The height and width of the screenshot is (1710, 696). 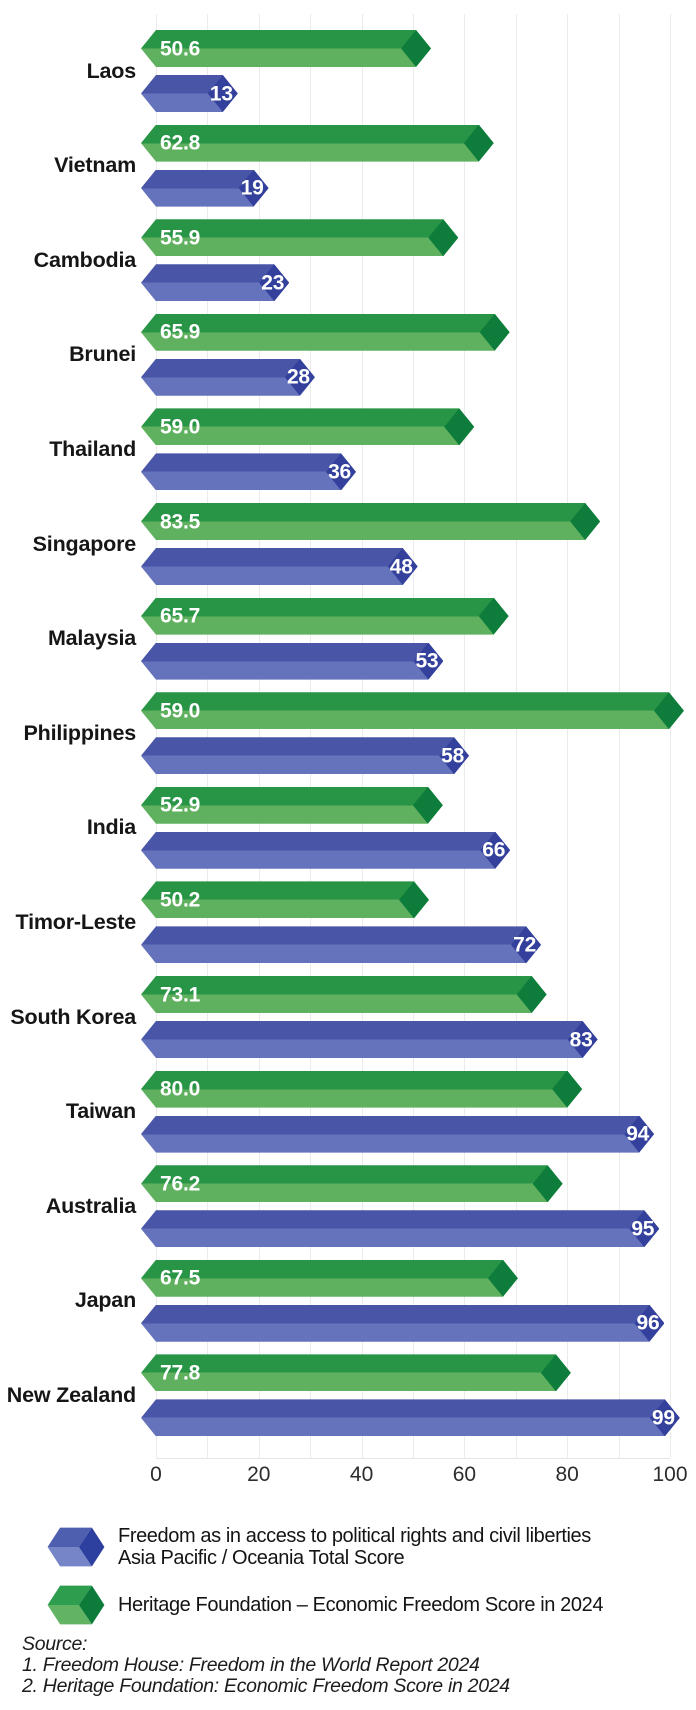 I want to click on political-freedom-bar: 36, so click(x=248, y=471).